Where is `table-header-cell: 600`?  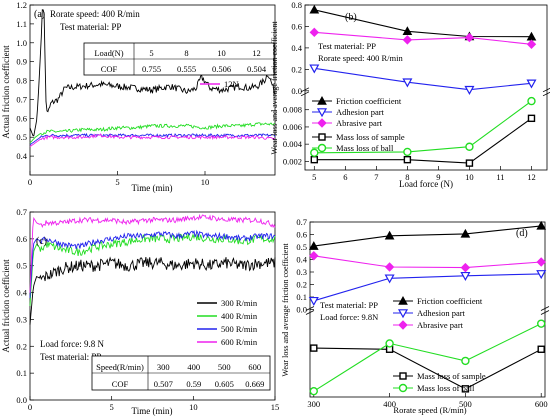 table-header-cell: 600 is located at coordinates (254, 367).